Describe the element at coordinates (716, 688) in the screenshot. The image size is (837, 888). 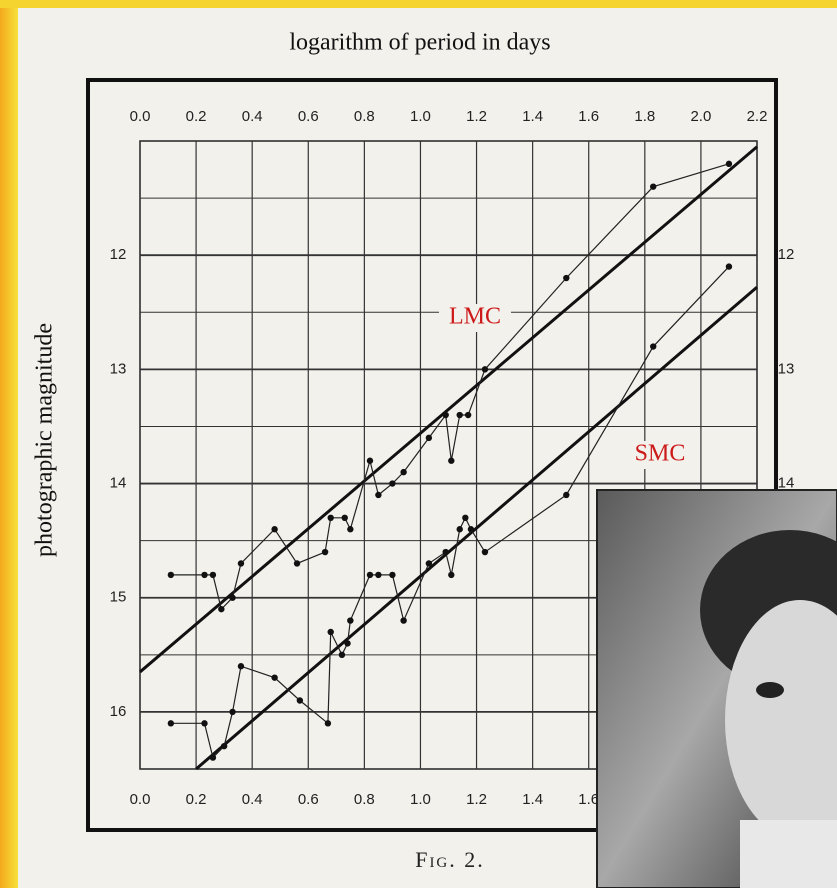
I see `portrait-photo` at that location.